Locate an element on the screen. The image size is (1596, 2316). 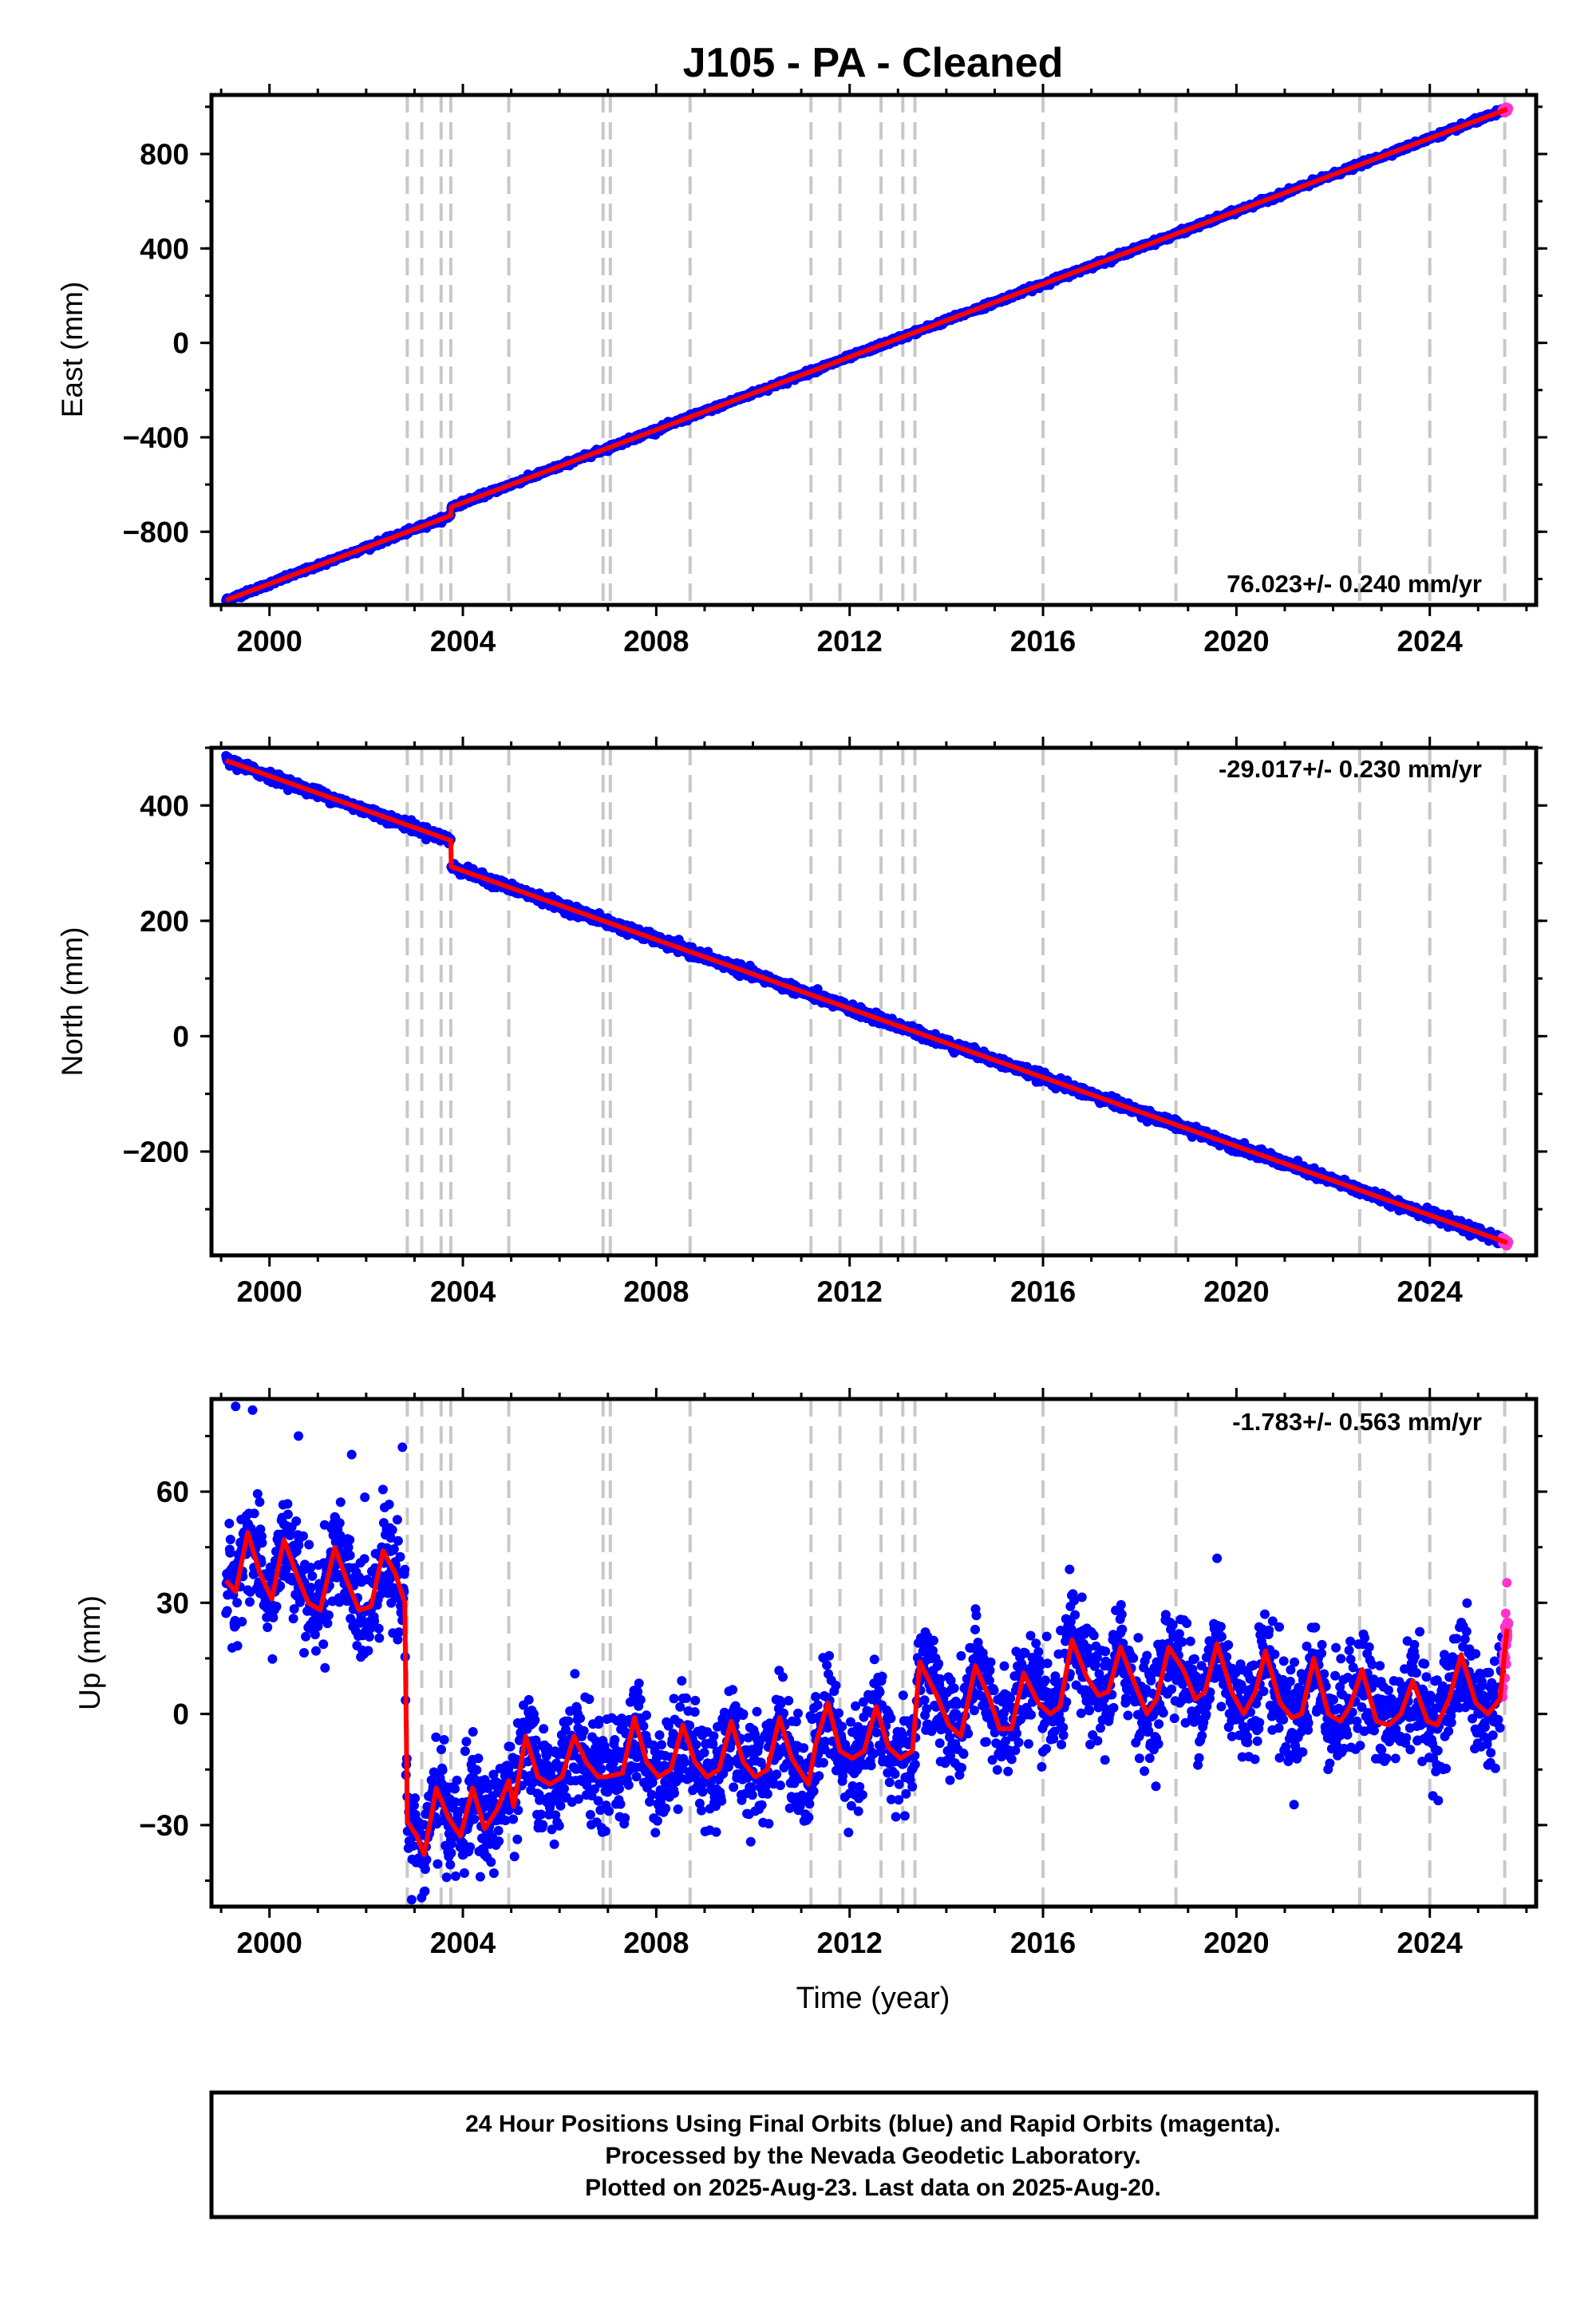
x-tick-label: 2020 is located at coordinates (1236, 641).